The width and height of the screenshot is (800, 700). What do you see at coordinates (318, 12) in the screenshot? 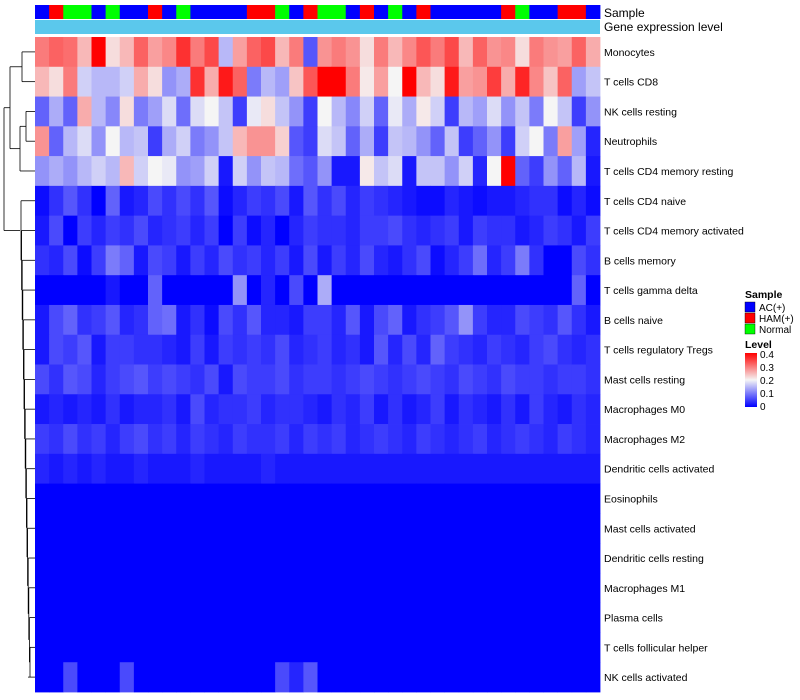
I see `sample-annotation-track` at bounding box center [318, 12].